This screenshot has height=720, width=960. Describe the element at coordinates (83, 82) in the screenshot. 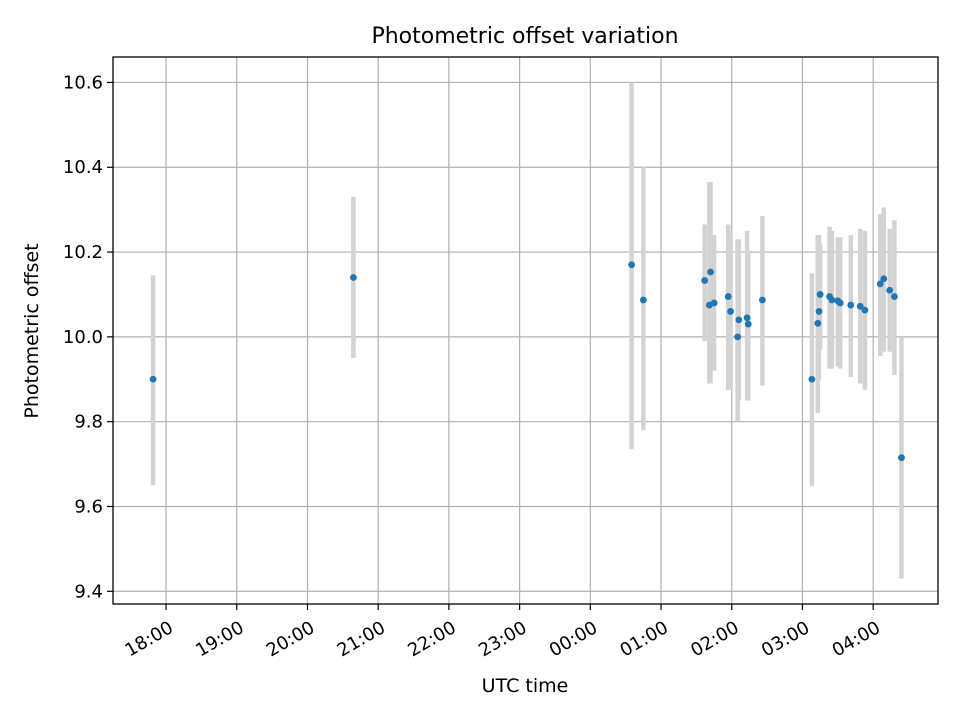

I see `y-tick-label: 10.6` at that location.